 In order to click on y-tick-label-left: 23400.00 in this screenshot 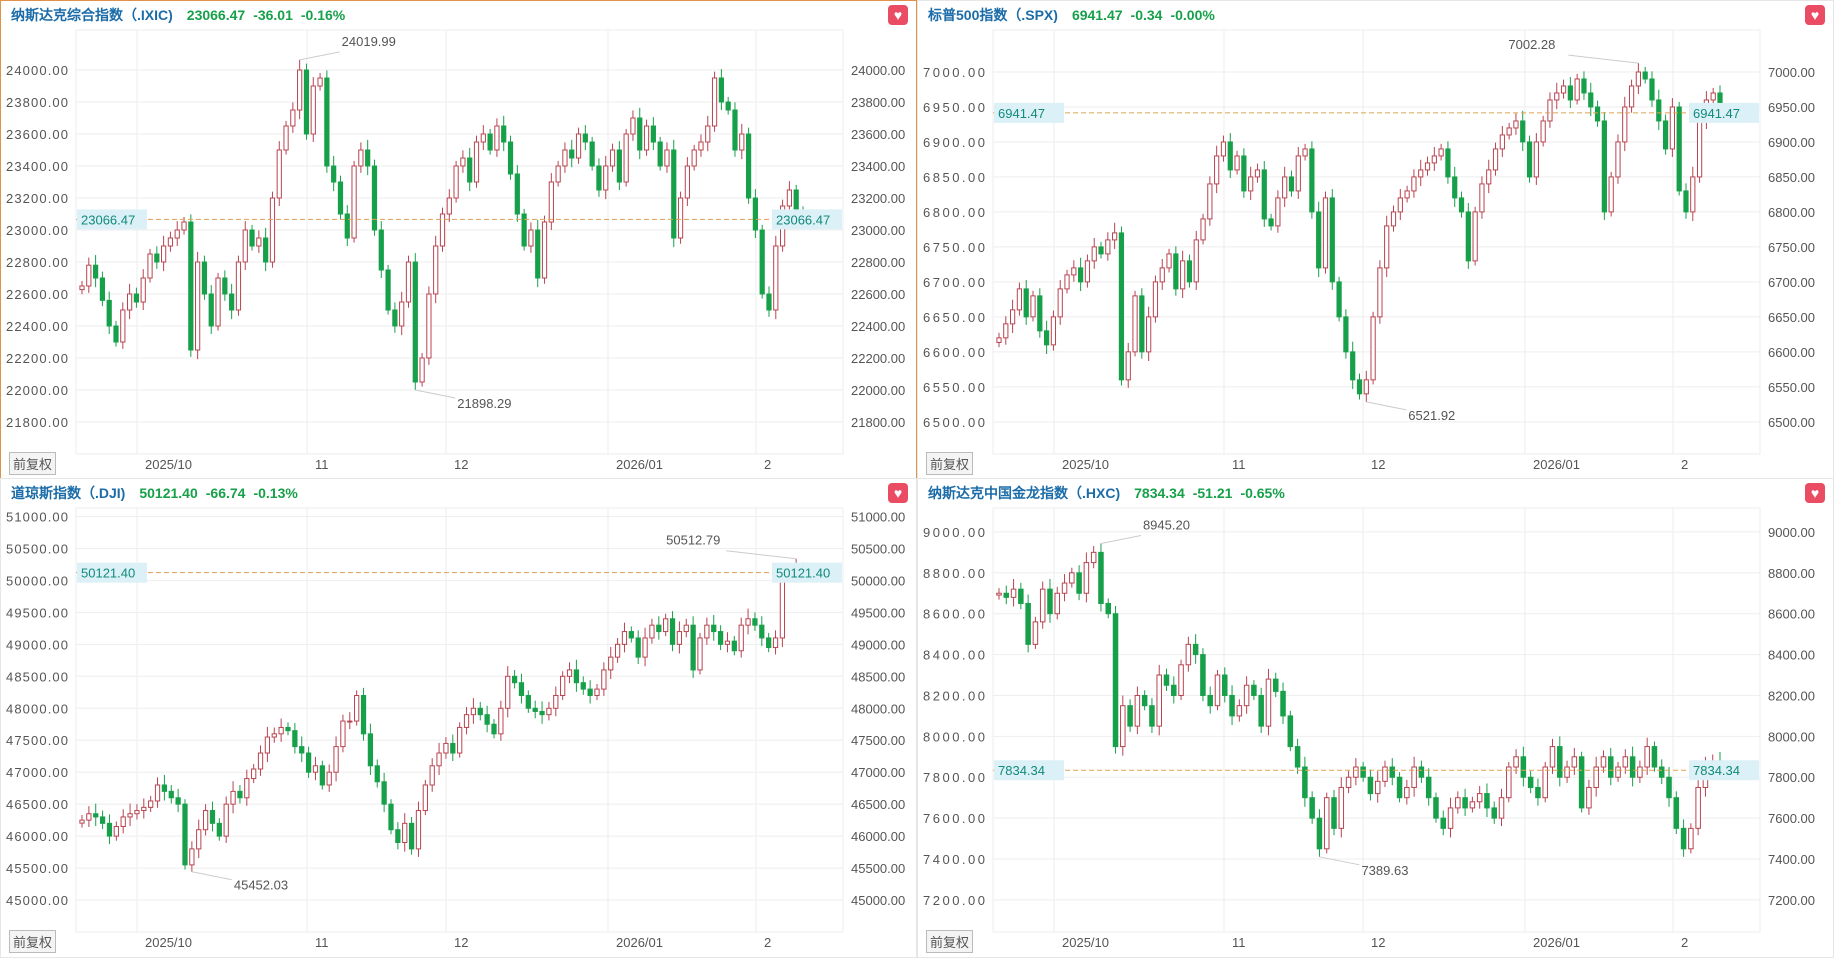, I will do `click(37, 166)`.